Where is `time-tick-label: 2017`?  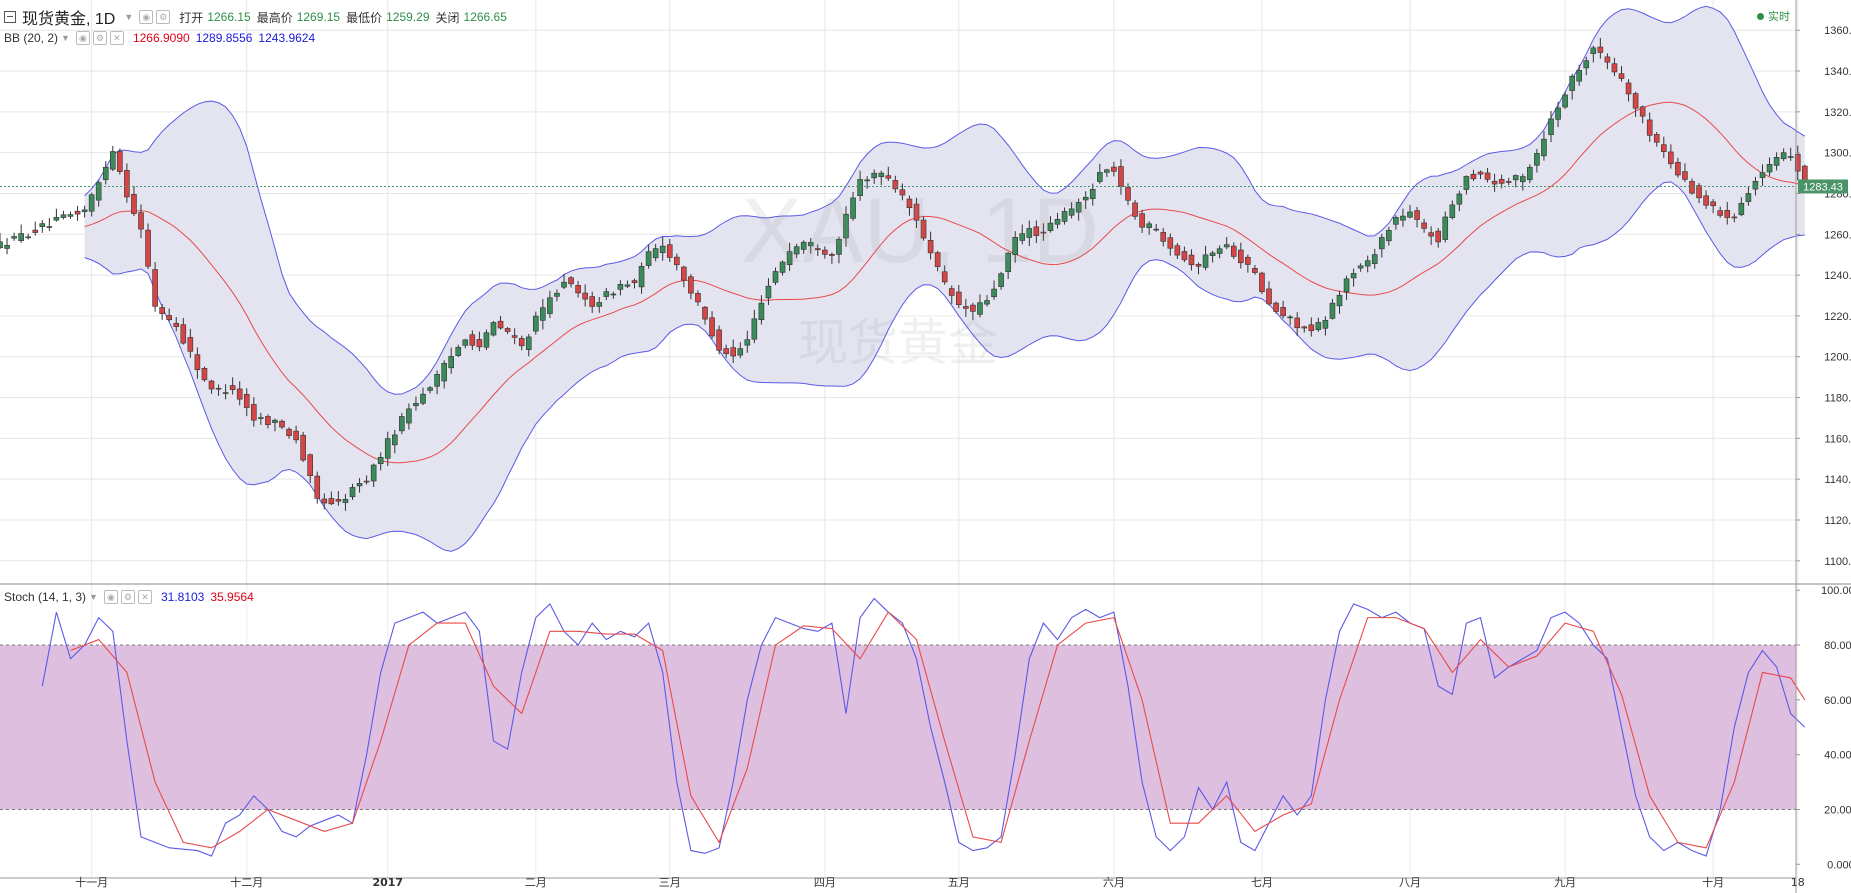
time-tick-label: 2017 is located at coordinates (387, 882).